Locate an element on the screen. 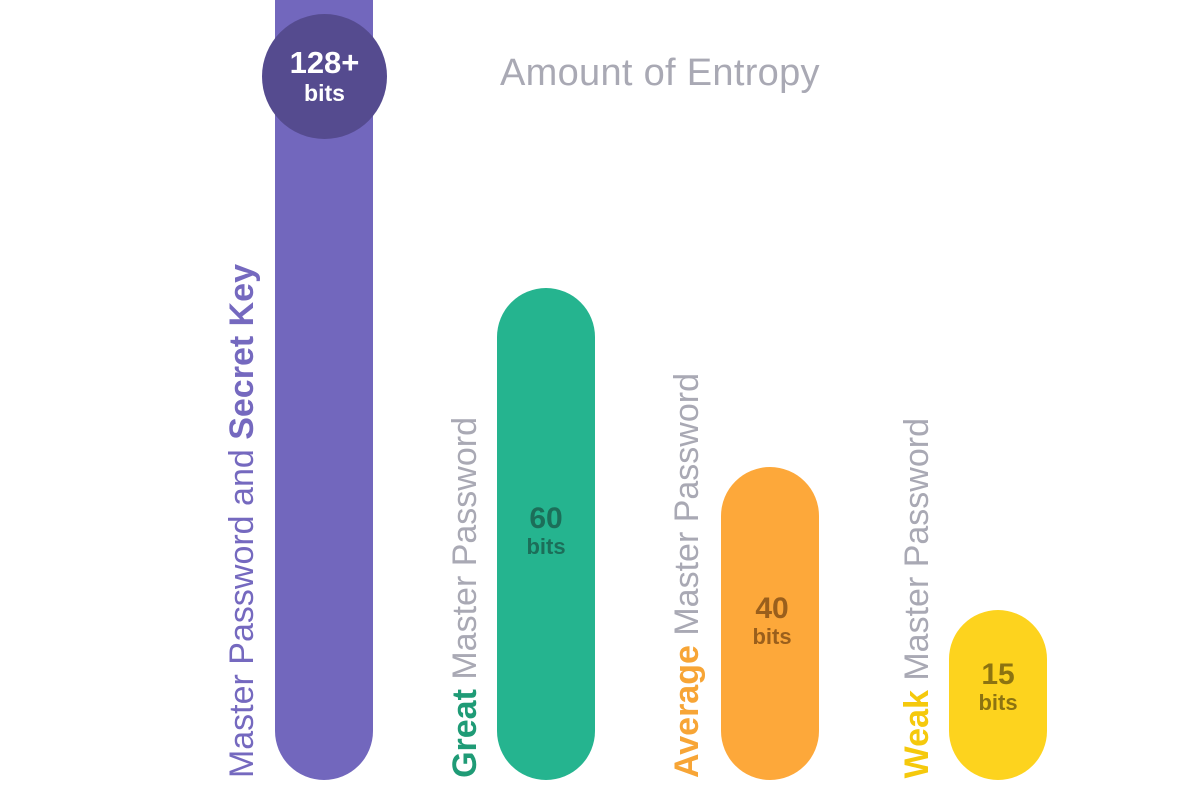  bar-weak-master-password is located at coordinates (998, 695).